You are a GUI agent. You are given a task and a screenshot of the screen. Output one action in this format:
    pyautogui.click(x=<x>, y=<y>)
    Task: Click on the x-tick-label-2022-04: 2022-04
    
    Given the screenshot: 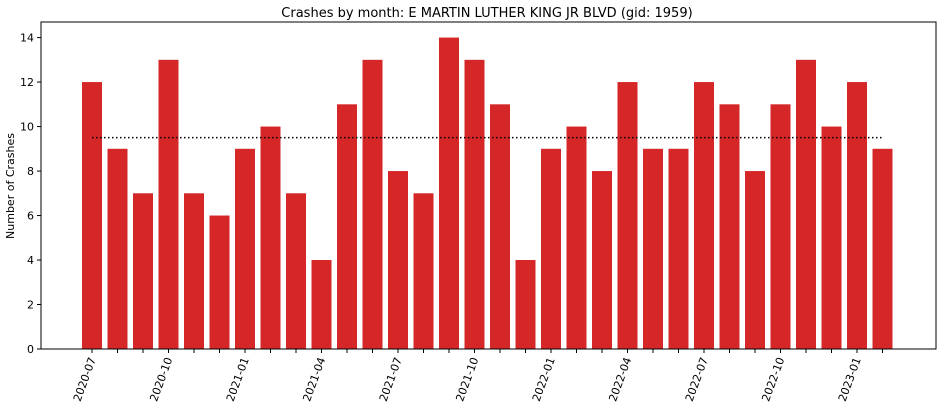 What is the action you would take?
    pyautogui.click(x=620, y=380)
    